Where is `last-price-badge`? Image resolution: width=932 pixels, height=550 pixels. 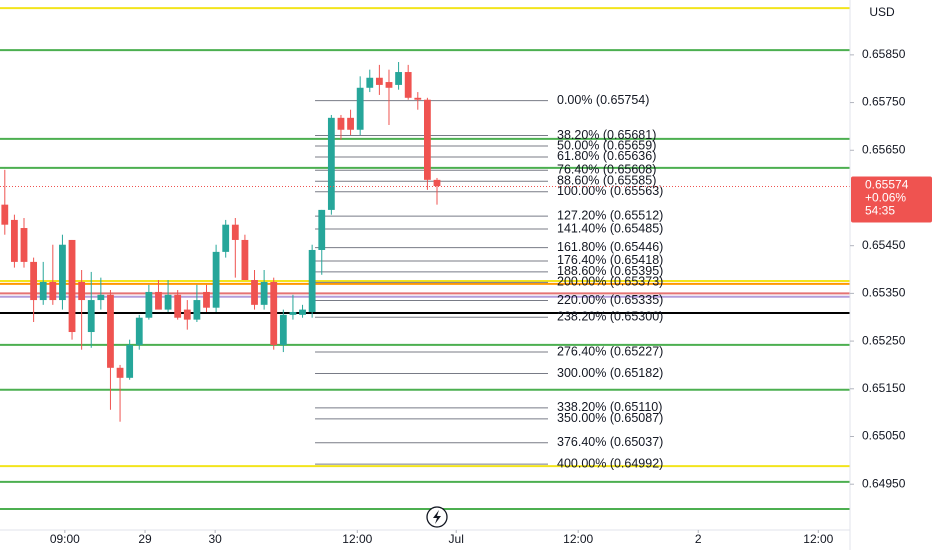 last-price-badge is located at coordinates (891, 199).